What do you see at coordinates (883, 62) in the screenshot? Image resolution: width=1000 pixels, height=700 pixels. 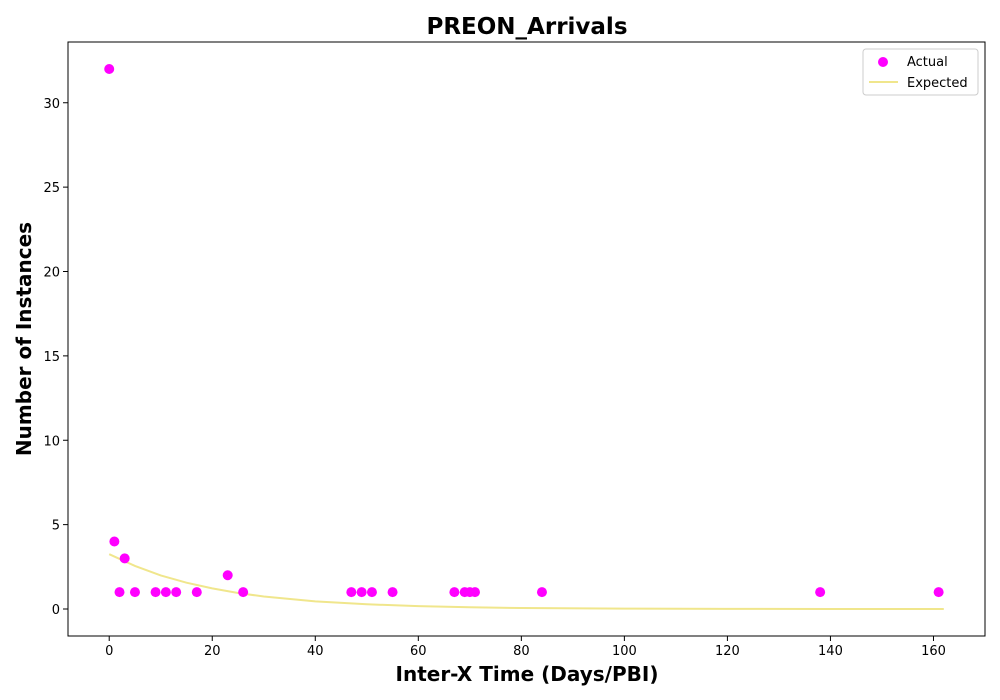 I see `legend-marker-actual` at bounding box center [883, 62].